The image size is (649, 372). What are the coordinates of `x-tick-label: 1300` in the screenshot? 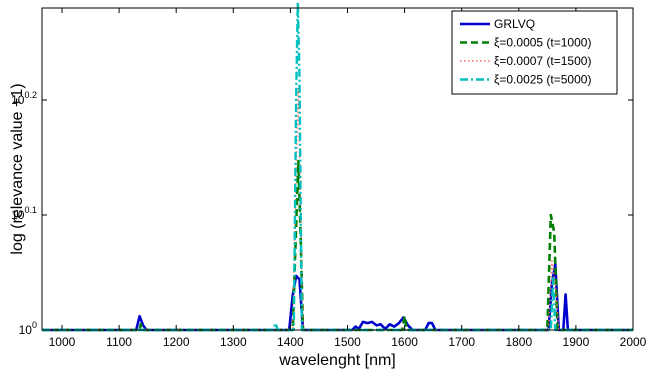 It's located at (233, 342).